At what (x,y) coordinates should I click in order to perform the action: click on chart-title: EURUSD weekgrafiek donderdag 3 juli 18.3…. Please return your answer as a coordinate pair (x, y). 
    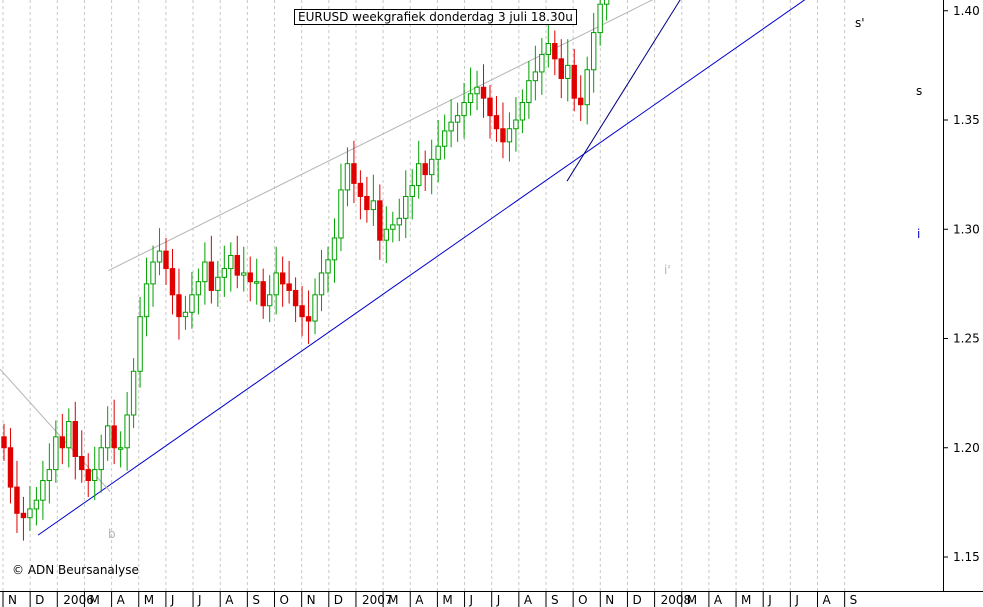
    Looking at the image, I should click on (435, 17).